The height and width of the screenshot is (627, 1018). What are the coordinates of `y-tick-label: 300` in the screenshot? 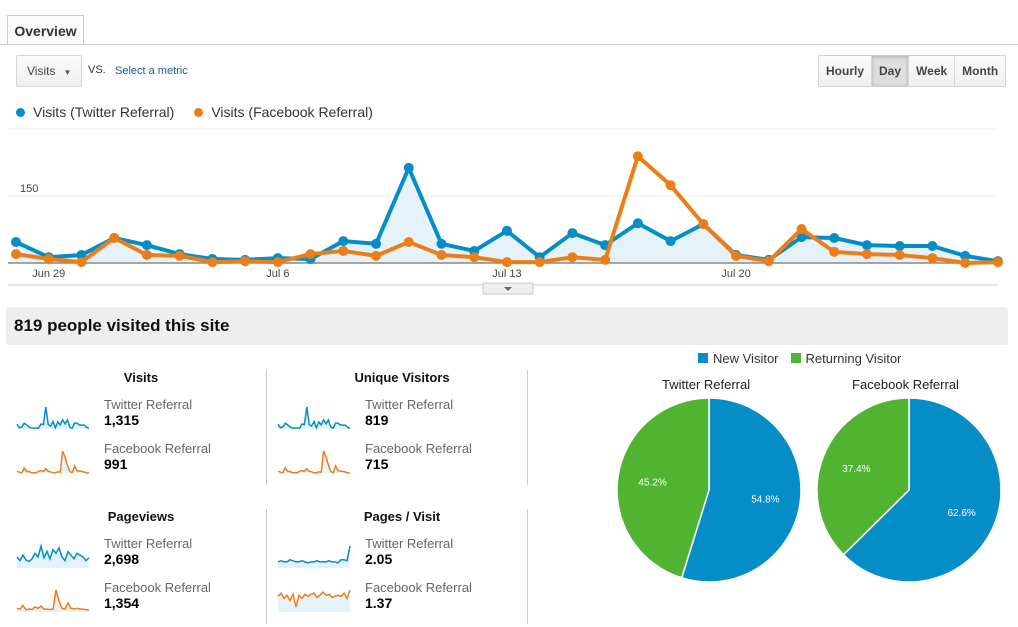 It's located at (29, 126).